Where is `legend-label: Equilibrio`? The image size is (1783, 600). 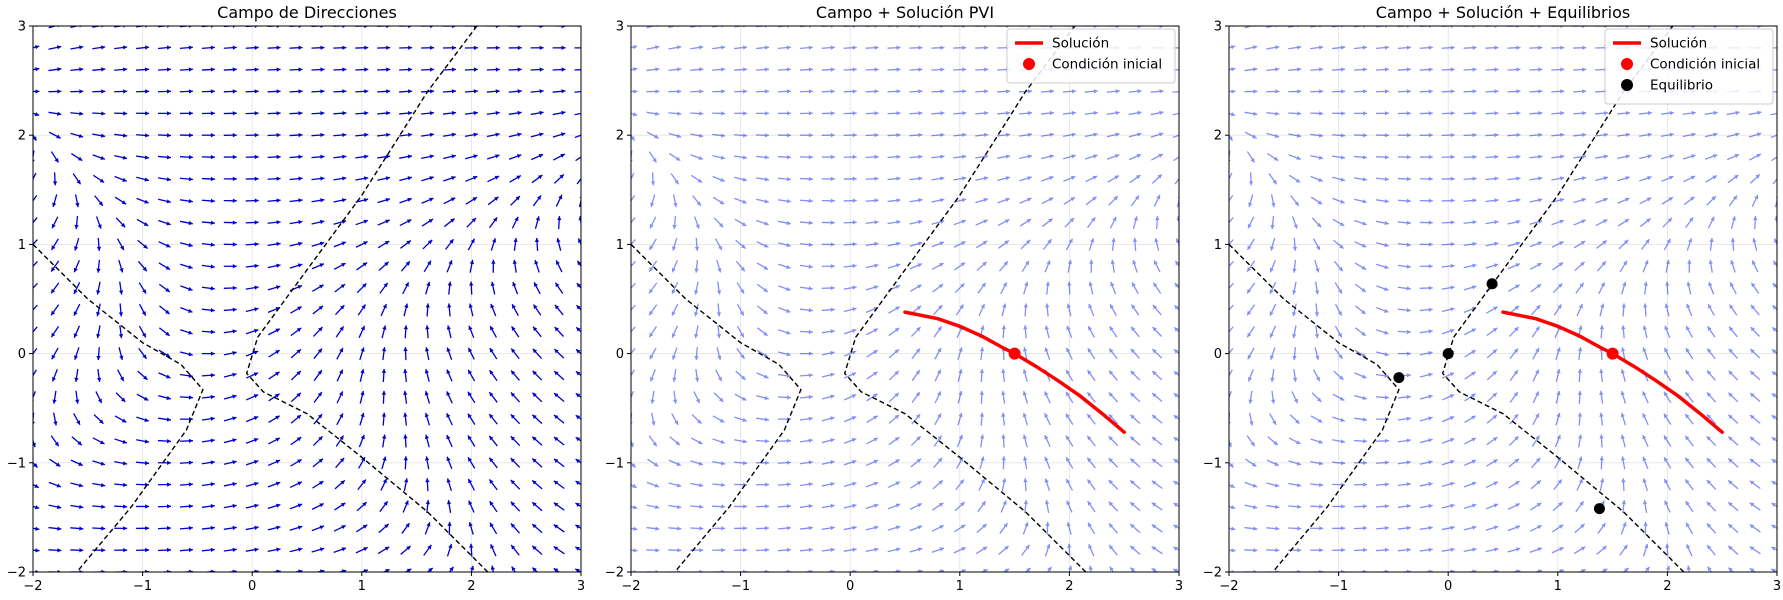 legend-label: Equilibrio is located at coordinates (1681, 86).